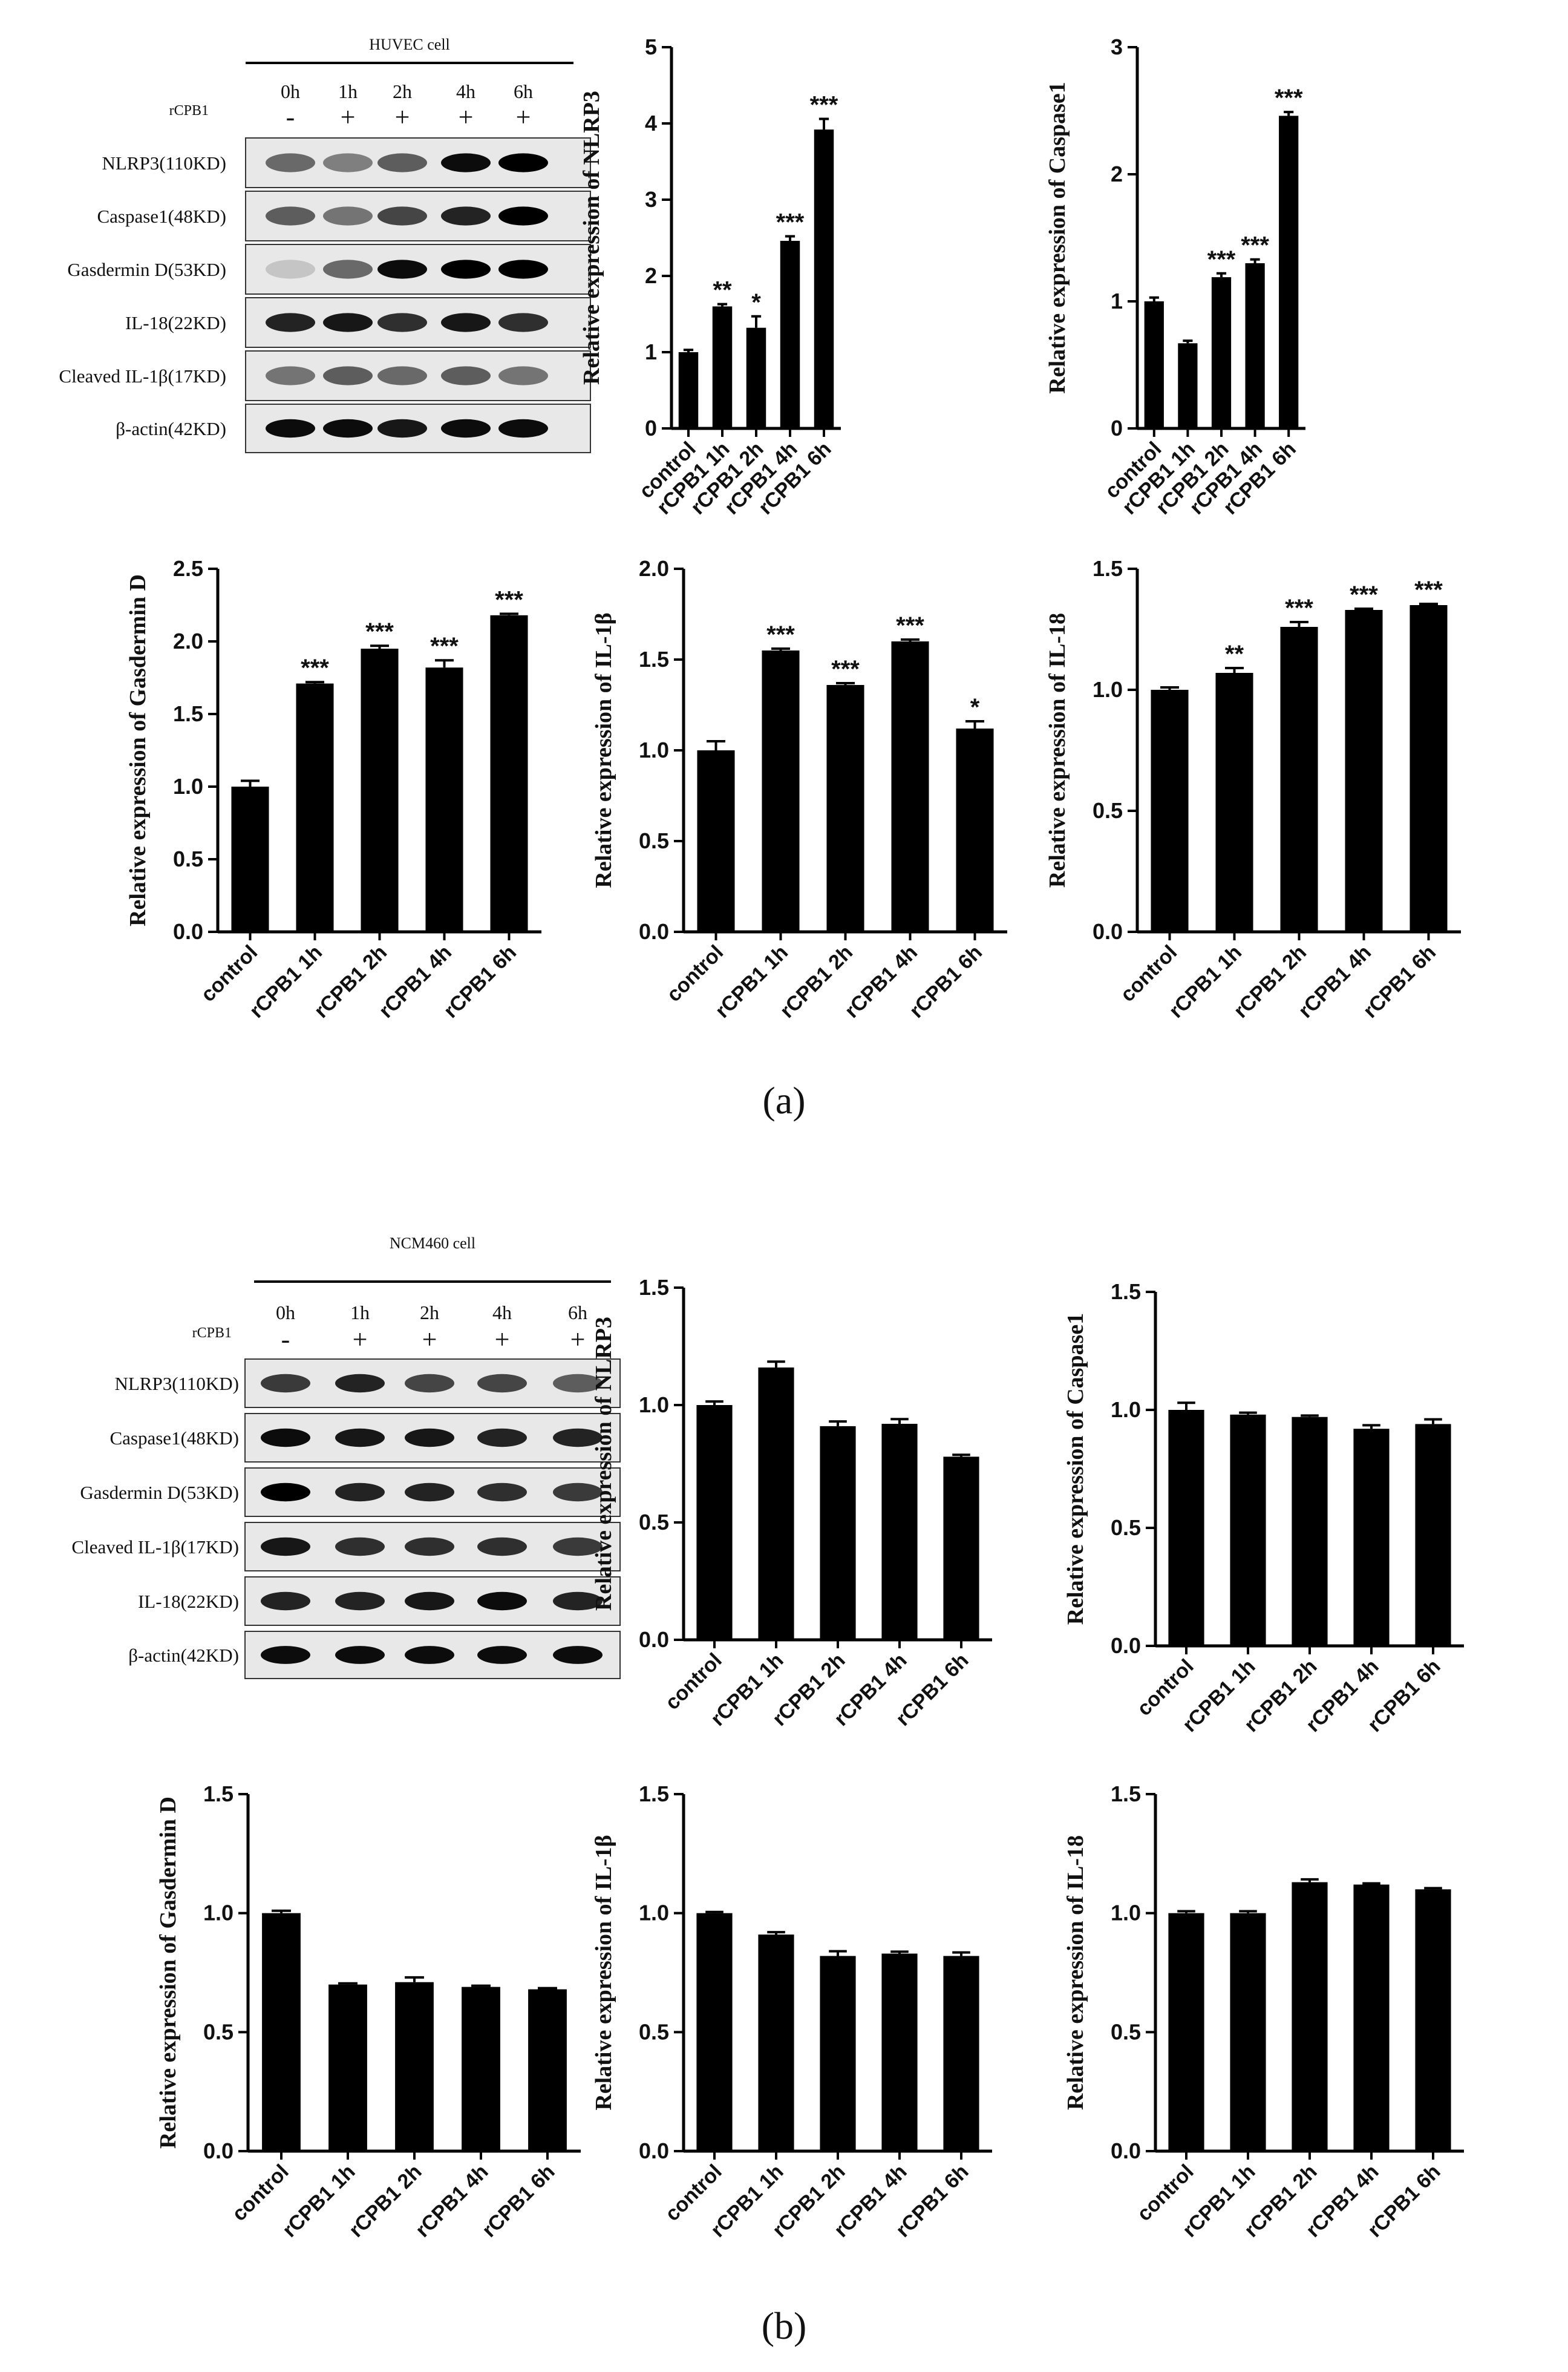 This screenshot has height=2372, width=1568. I want to click on y-tick-label: 2.5, so click(188, 568).